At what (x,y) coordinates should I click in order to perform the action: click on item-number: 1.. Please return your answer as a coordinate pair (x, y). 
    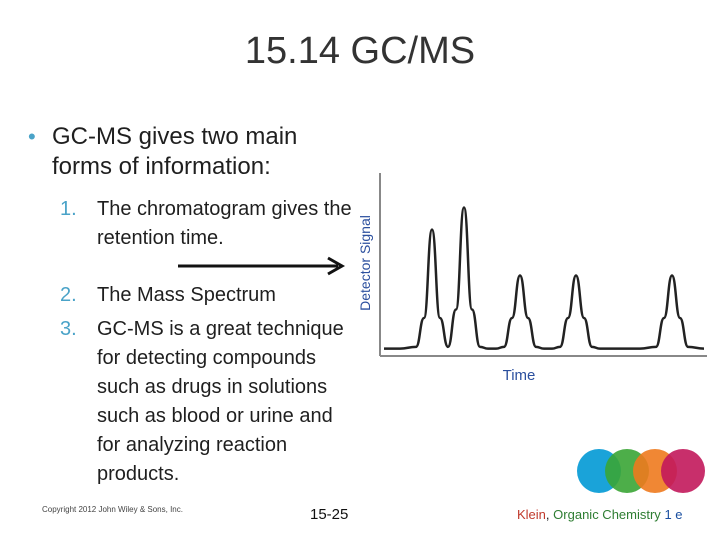
    Looking at the image, I should click on (68, 209).